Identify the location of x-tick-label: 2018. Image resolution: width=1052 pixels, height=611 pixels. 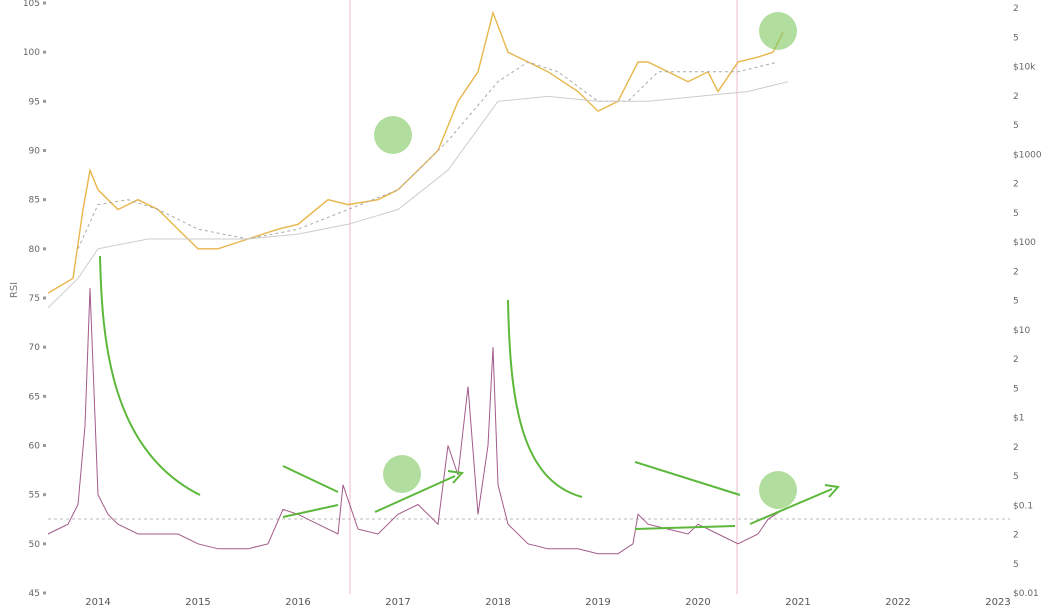
(497, 602).